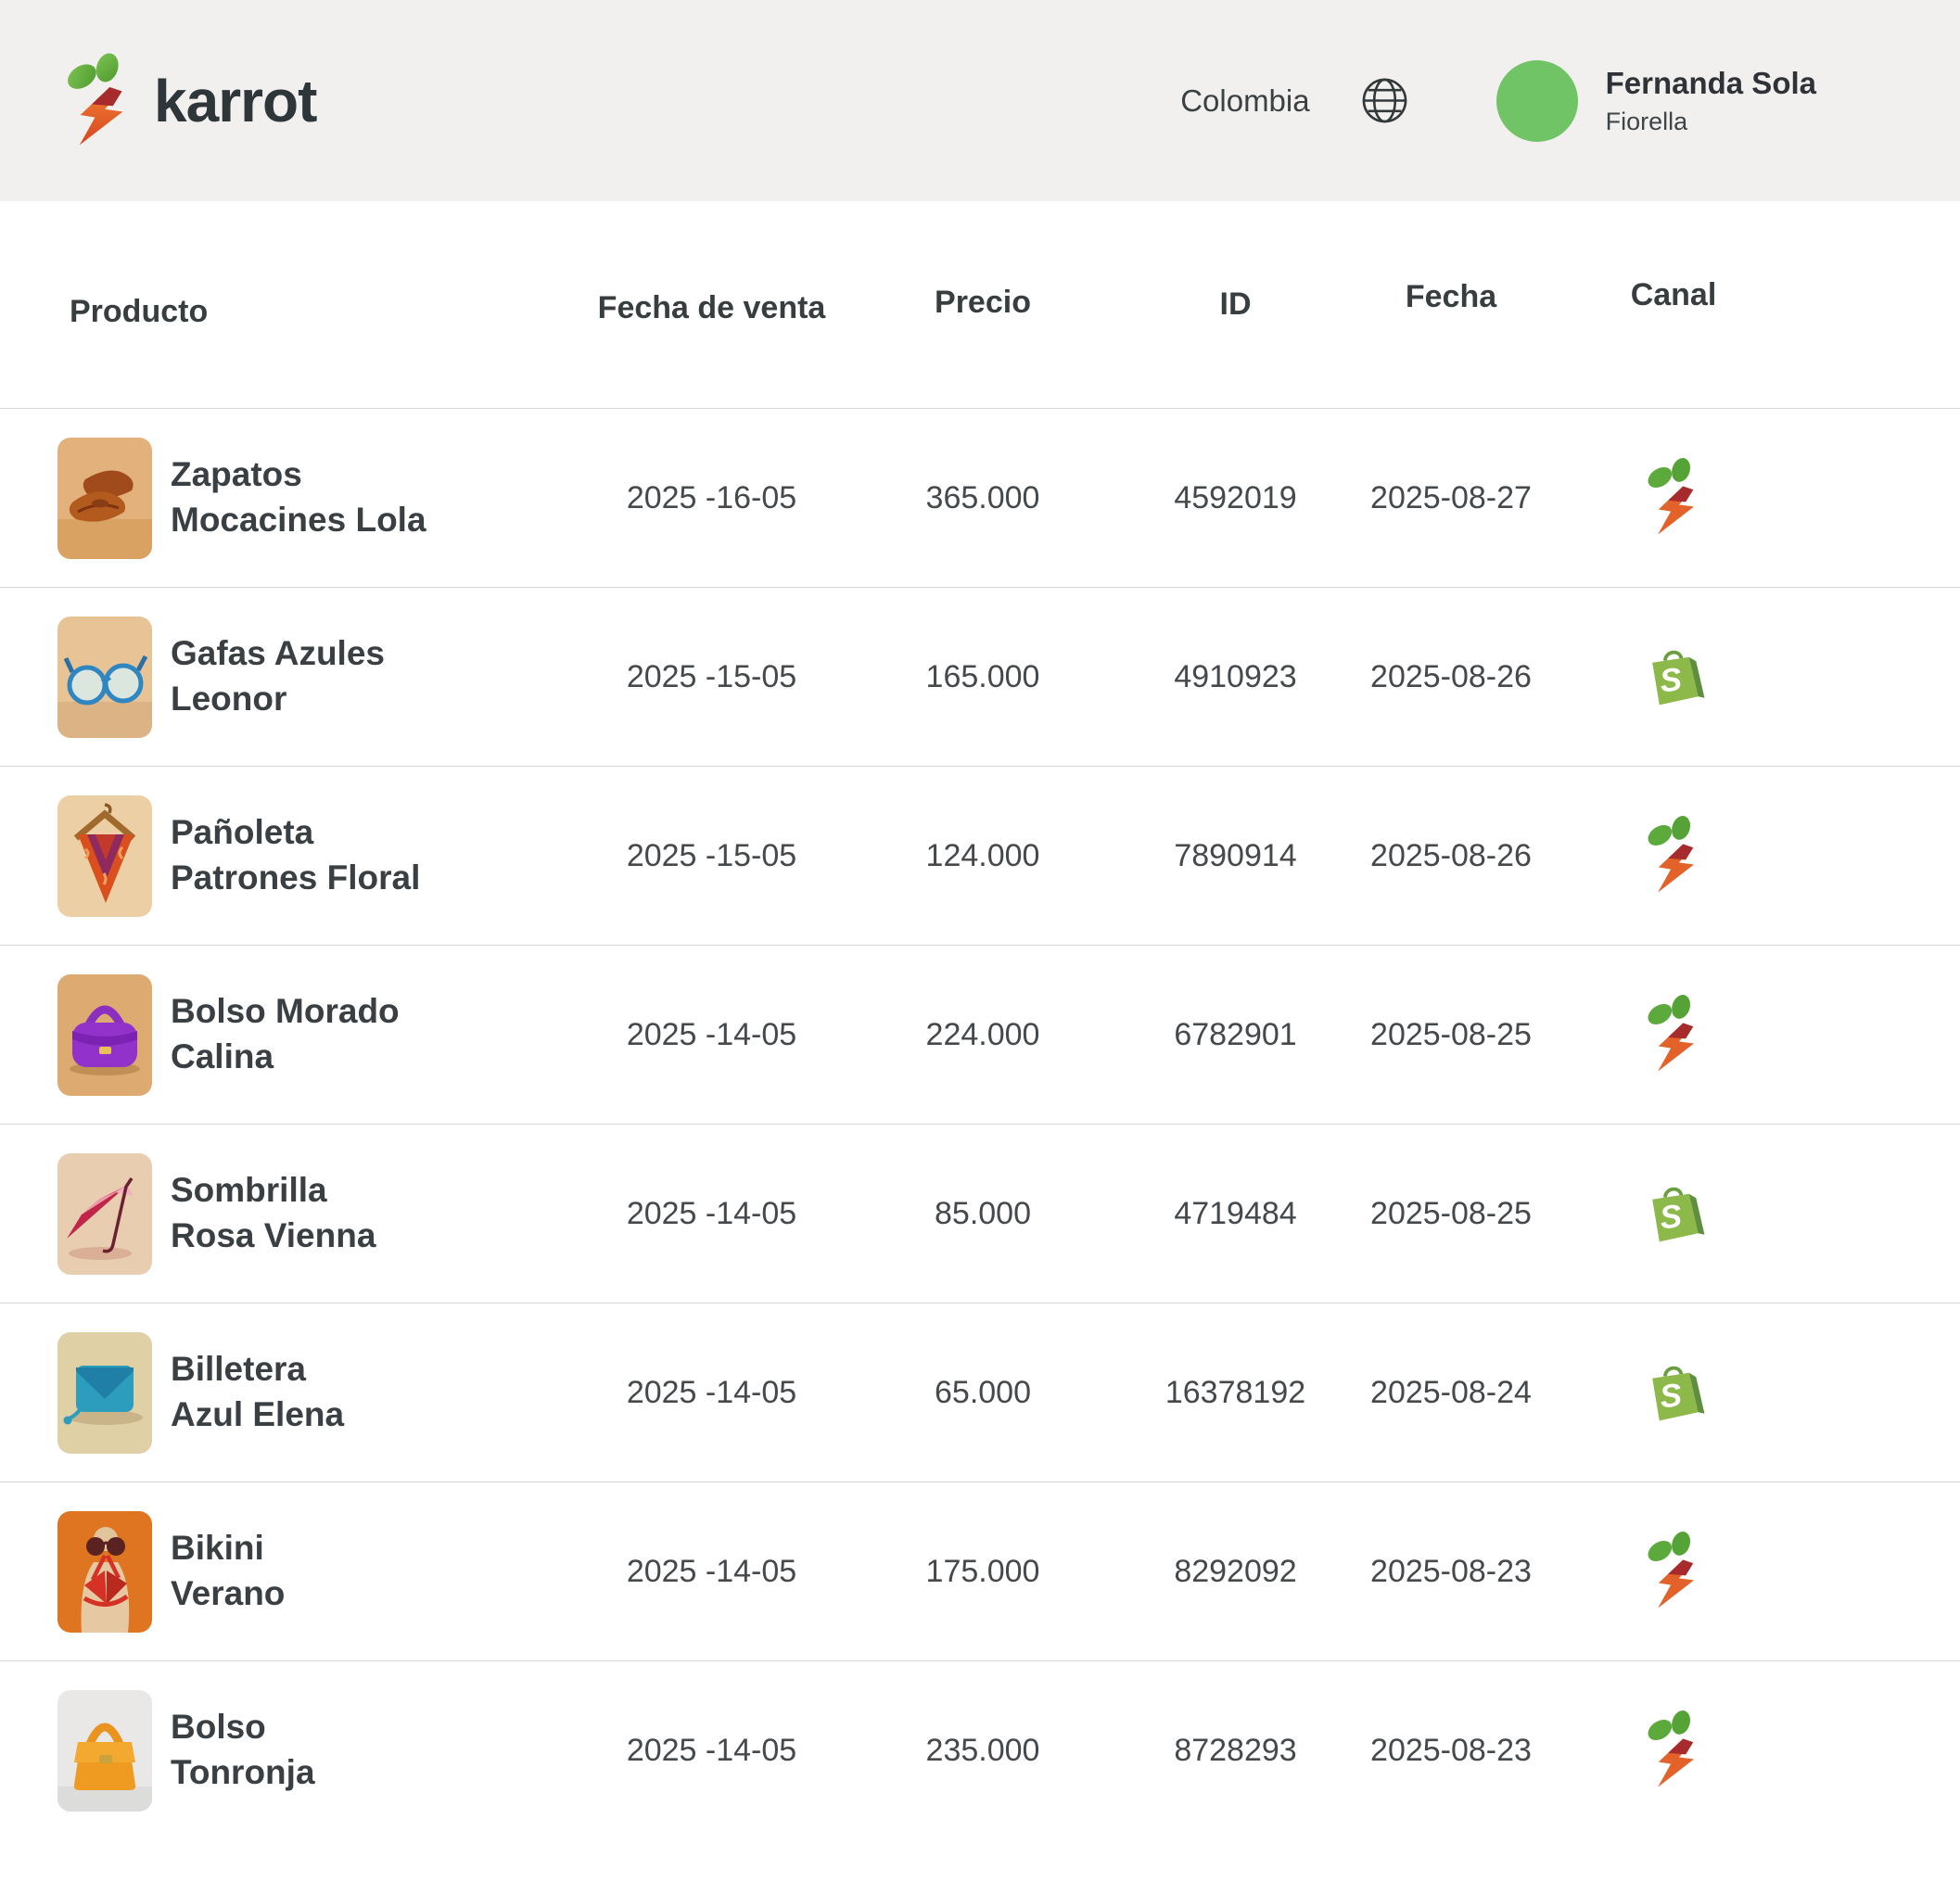 The height and width of the screenshot is (1882, 1960). What do you see at coordinates (243, 1749) in the screenshot?
I see `product-name: Bolso Tonronja` at bounding box center [243, 1749].